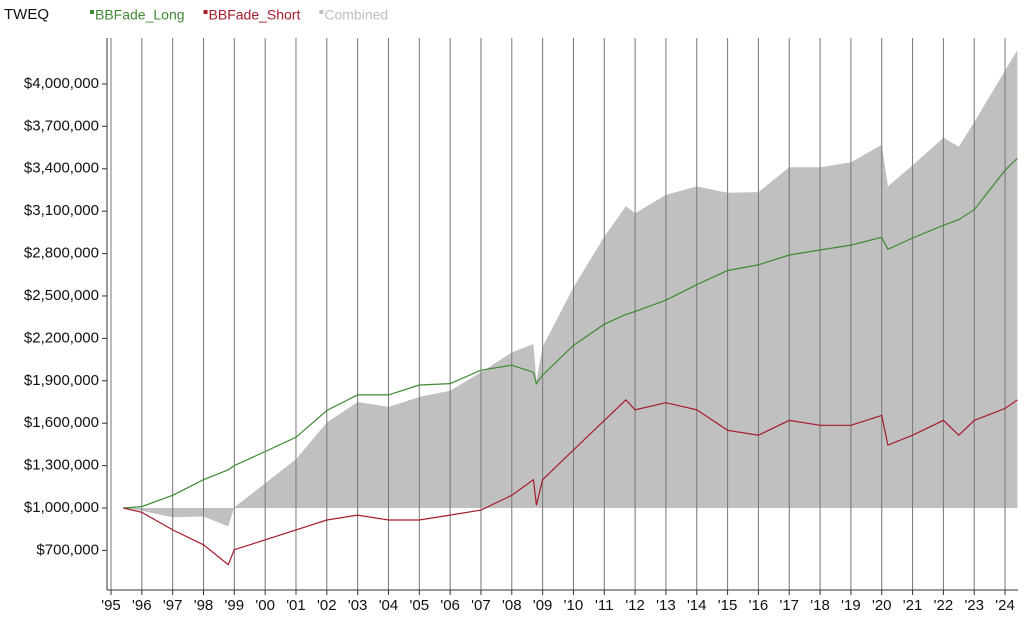 This screenshot has width=1024, height=624. What do you see at coordinates (61, 83) in the screenshot?
I see `y-tick-label: $4,000,000` at bounding box center [61, 83].